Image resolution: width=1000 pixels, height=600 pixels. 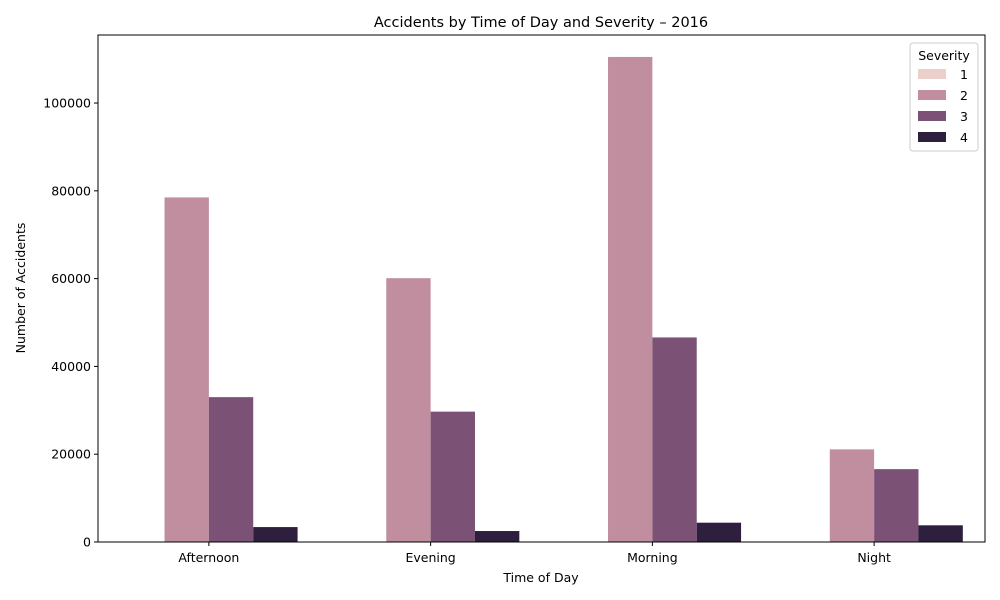 I want to click on legend-label-severity-1: 1, so click(x=964, y=74).